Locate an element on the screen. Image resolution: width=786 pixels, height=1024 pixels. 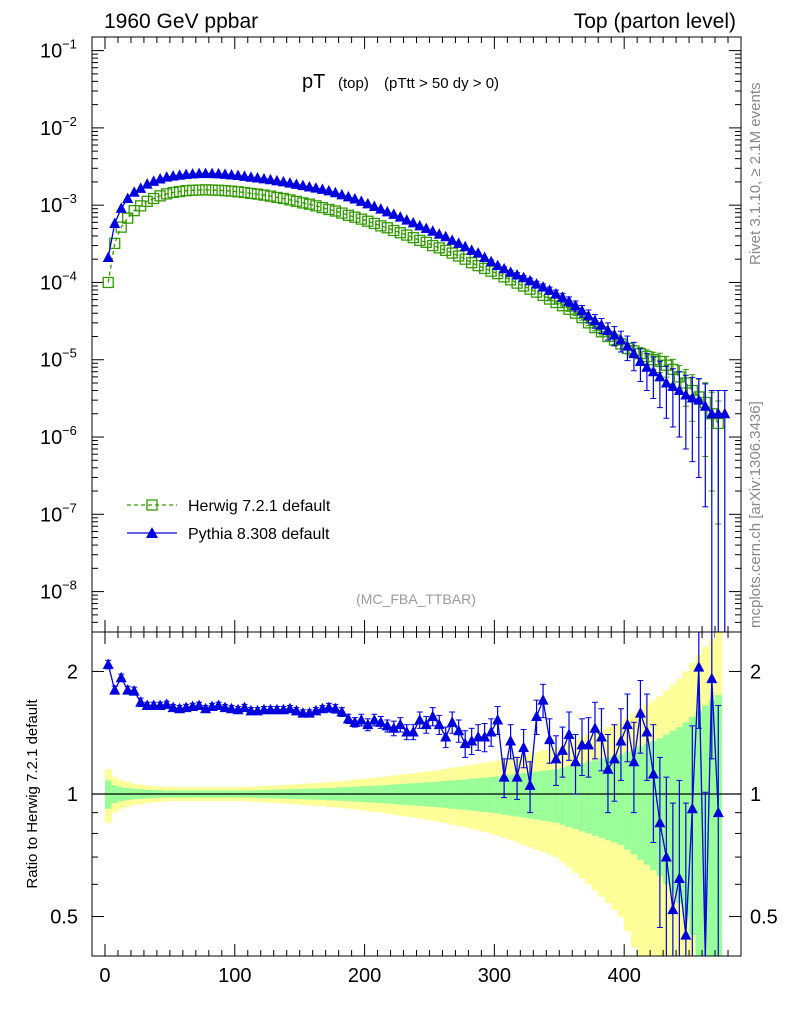
plot-title-sub2: (pTtt > 50 dy > 0) is located at coordinates (441, 83).